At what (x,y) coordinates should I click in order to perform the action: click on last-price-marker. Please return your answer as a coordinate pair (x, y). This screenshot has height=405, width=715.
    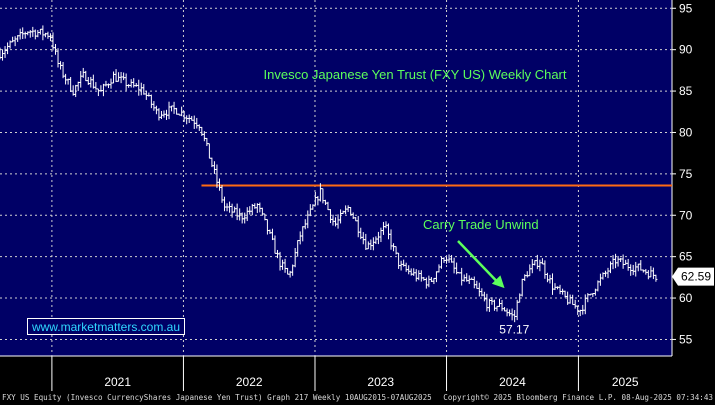
    Looking at the image, I should click on (693, 276).